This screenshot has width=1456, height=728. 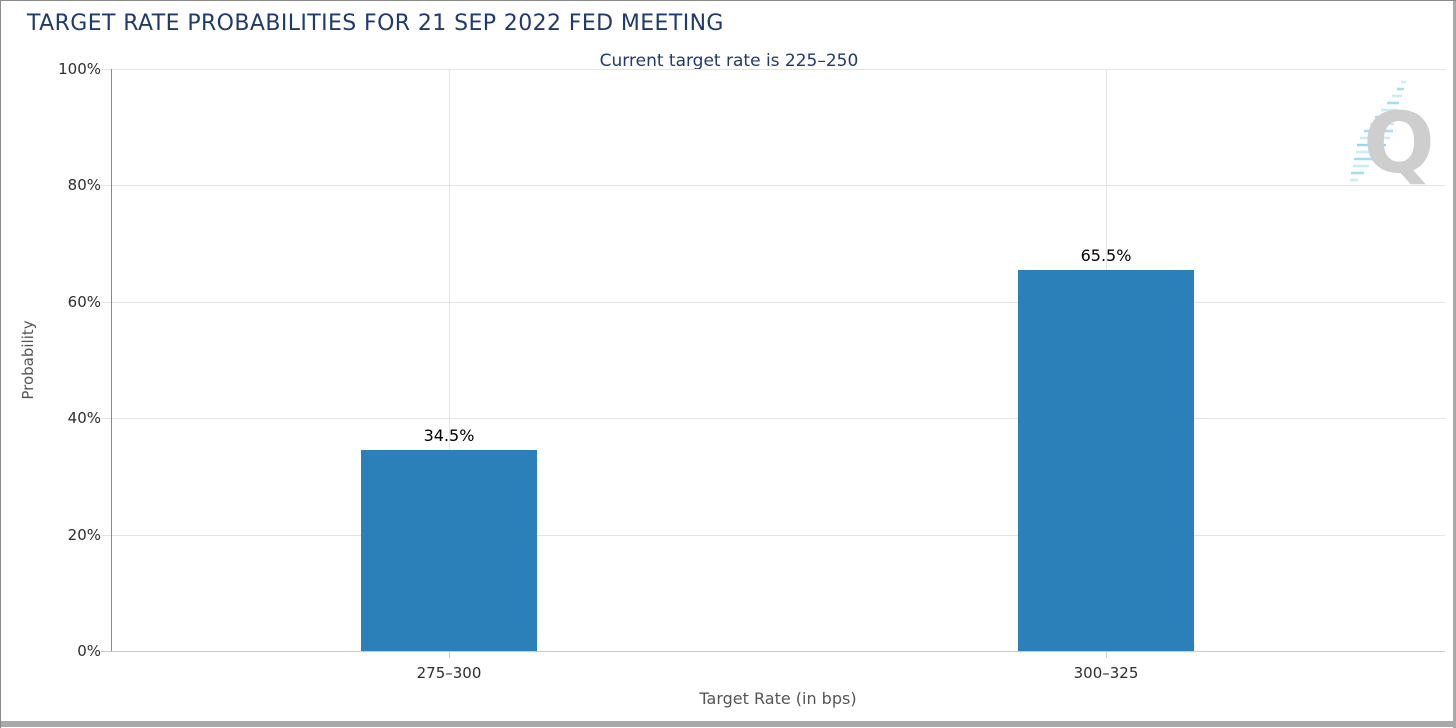 I want to click on logo-letter-q: Q, so click(x=1398, y=143).